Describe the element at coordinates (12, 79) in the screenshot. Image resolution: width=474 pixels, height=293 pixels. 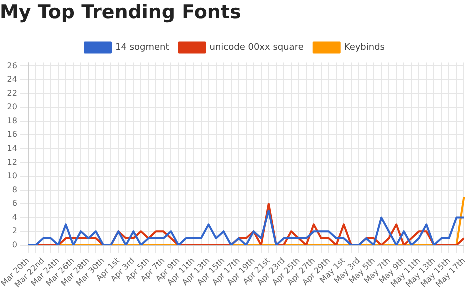
I see `y-tick-label: 24` at that location.